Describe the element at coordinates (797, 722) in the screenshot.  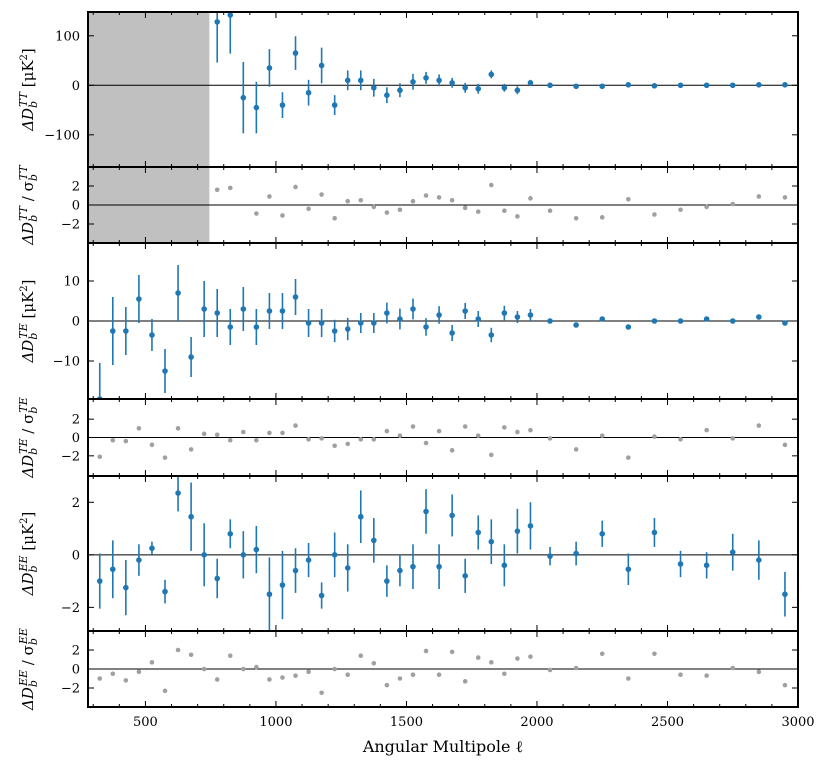
I see `x-tick-label: 3000` at that location.